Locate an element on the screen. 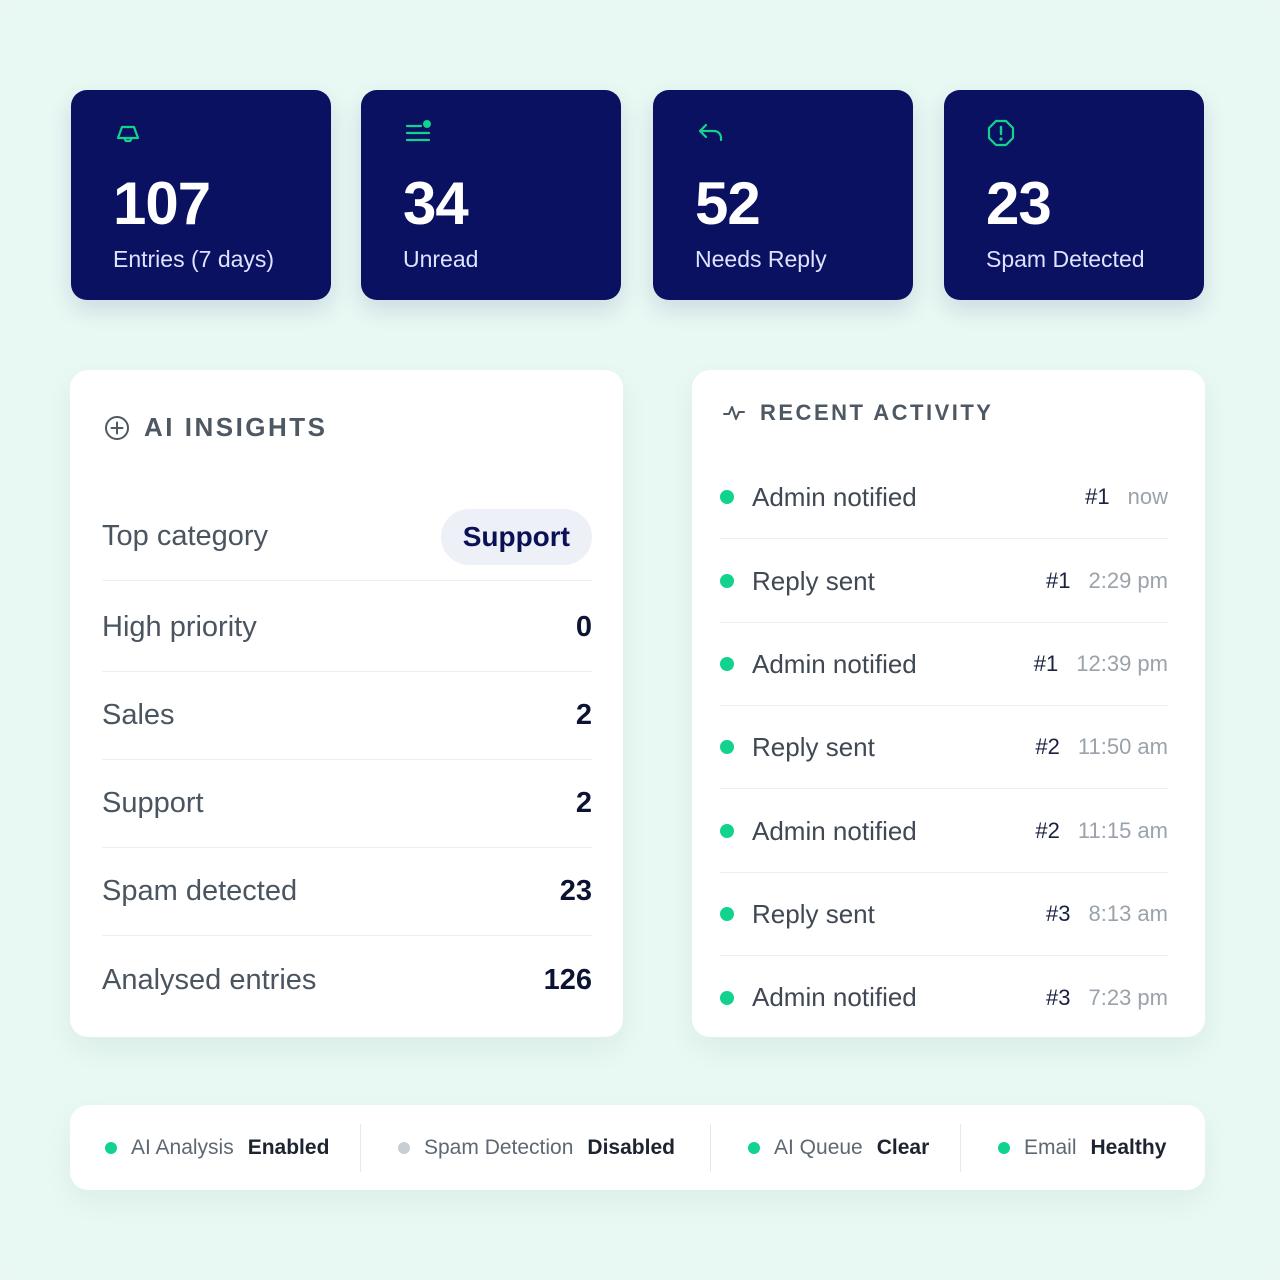 Image resolution: width=1280 pixels, height=1280 pixels. stat-card-unread: 34 Unread is located at coordinates (491, 195).